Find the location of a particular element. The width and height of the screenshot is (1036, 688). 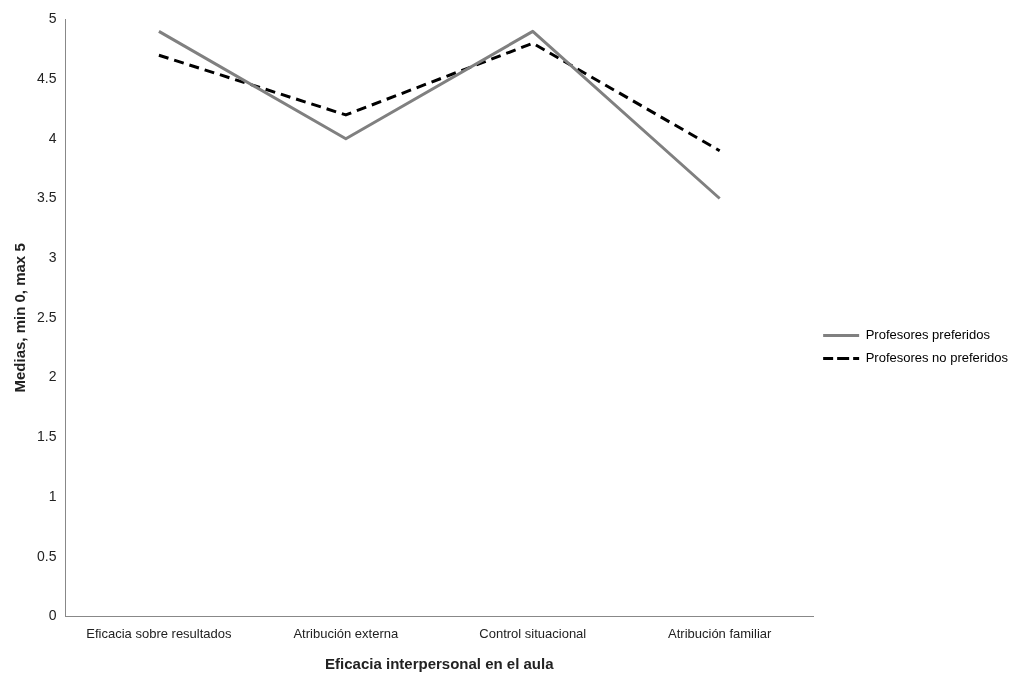

y-tick-label: 3 is located at coordinates (52, 257).